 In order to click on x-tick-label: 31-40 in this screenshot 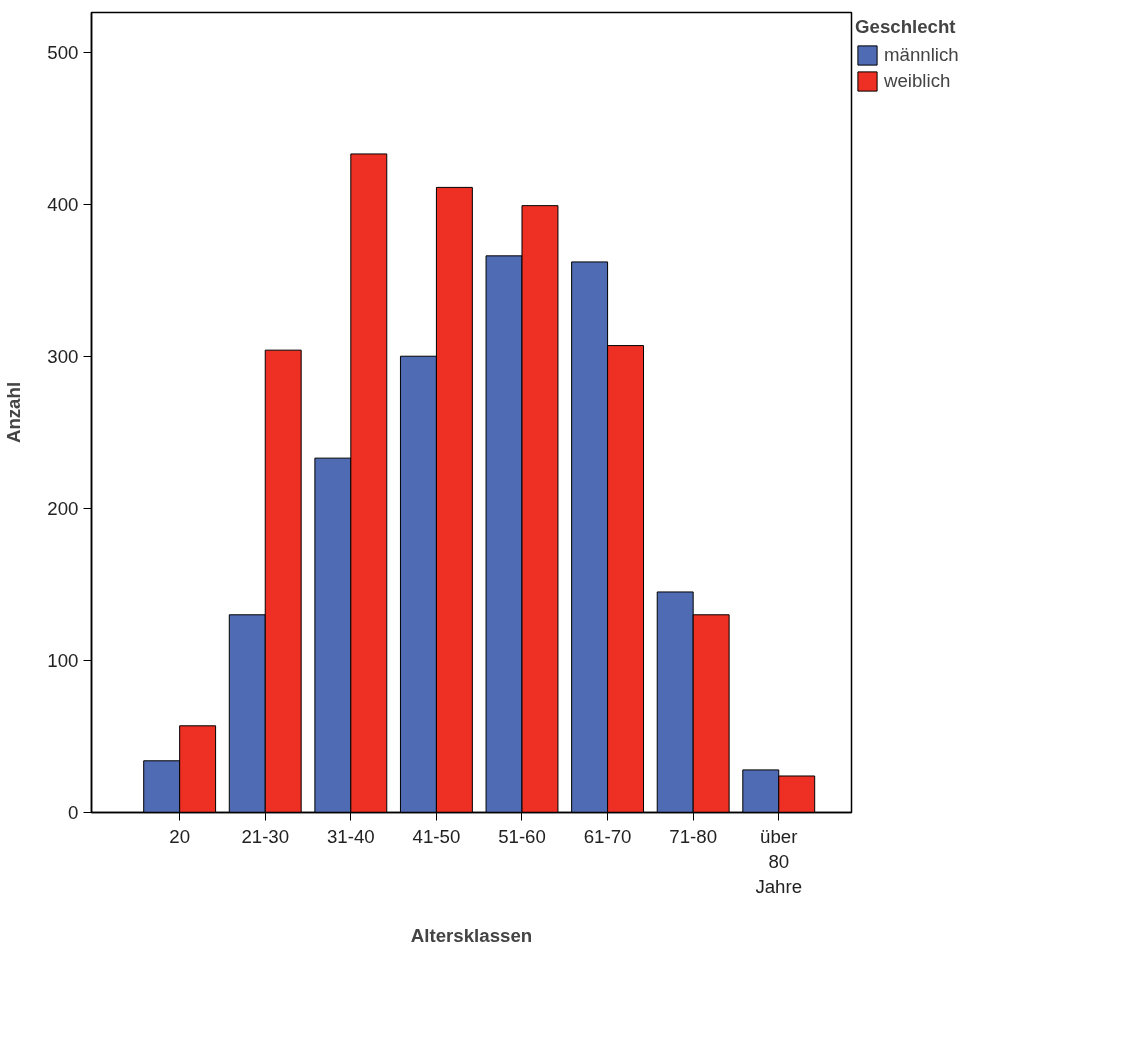, I will do `click(350, 836)`.